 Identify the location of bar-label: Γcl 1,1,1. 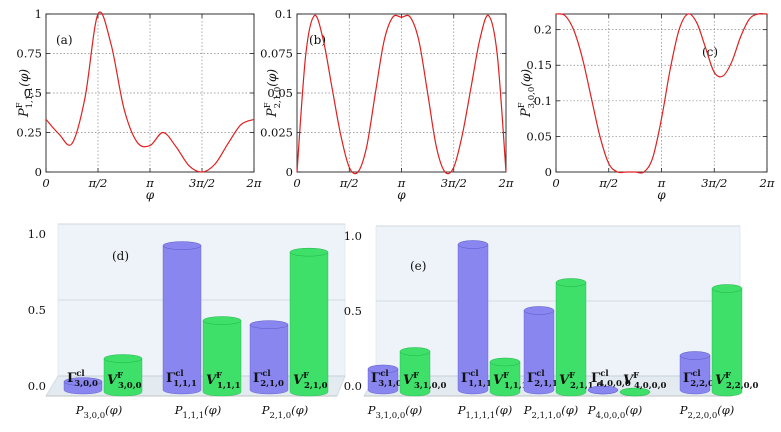
(181, 379).